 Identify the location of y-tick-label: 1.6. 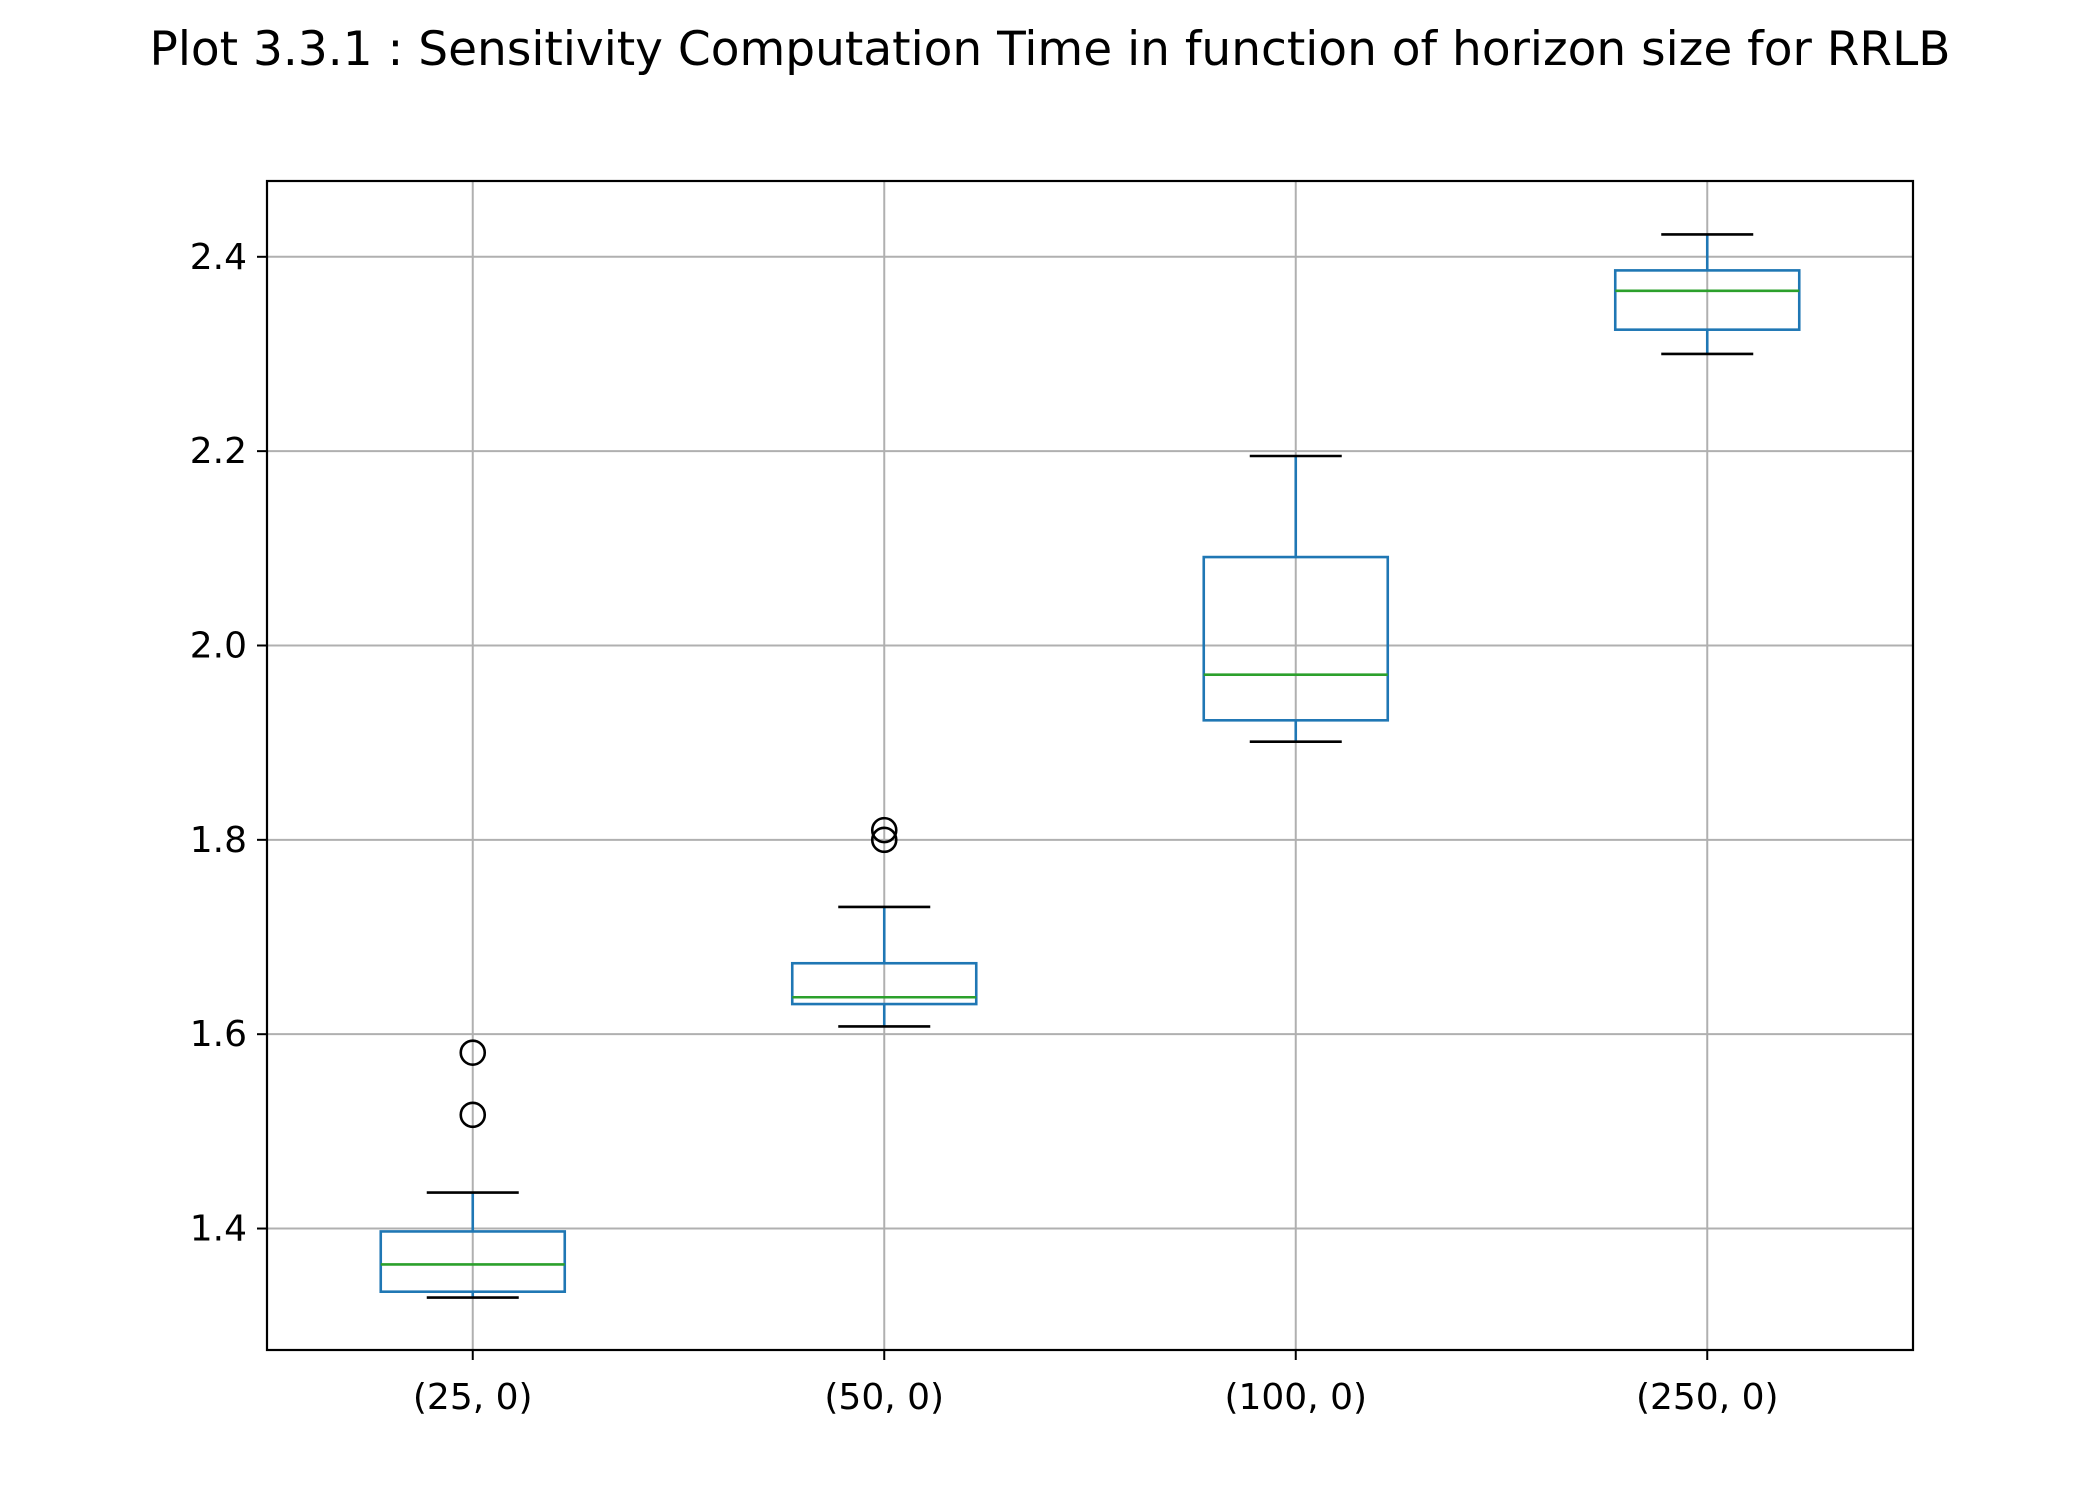
(218, 1034).